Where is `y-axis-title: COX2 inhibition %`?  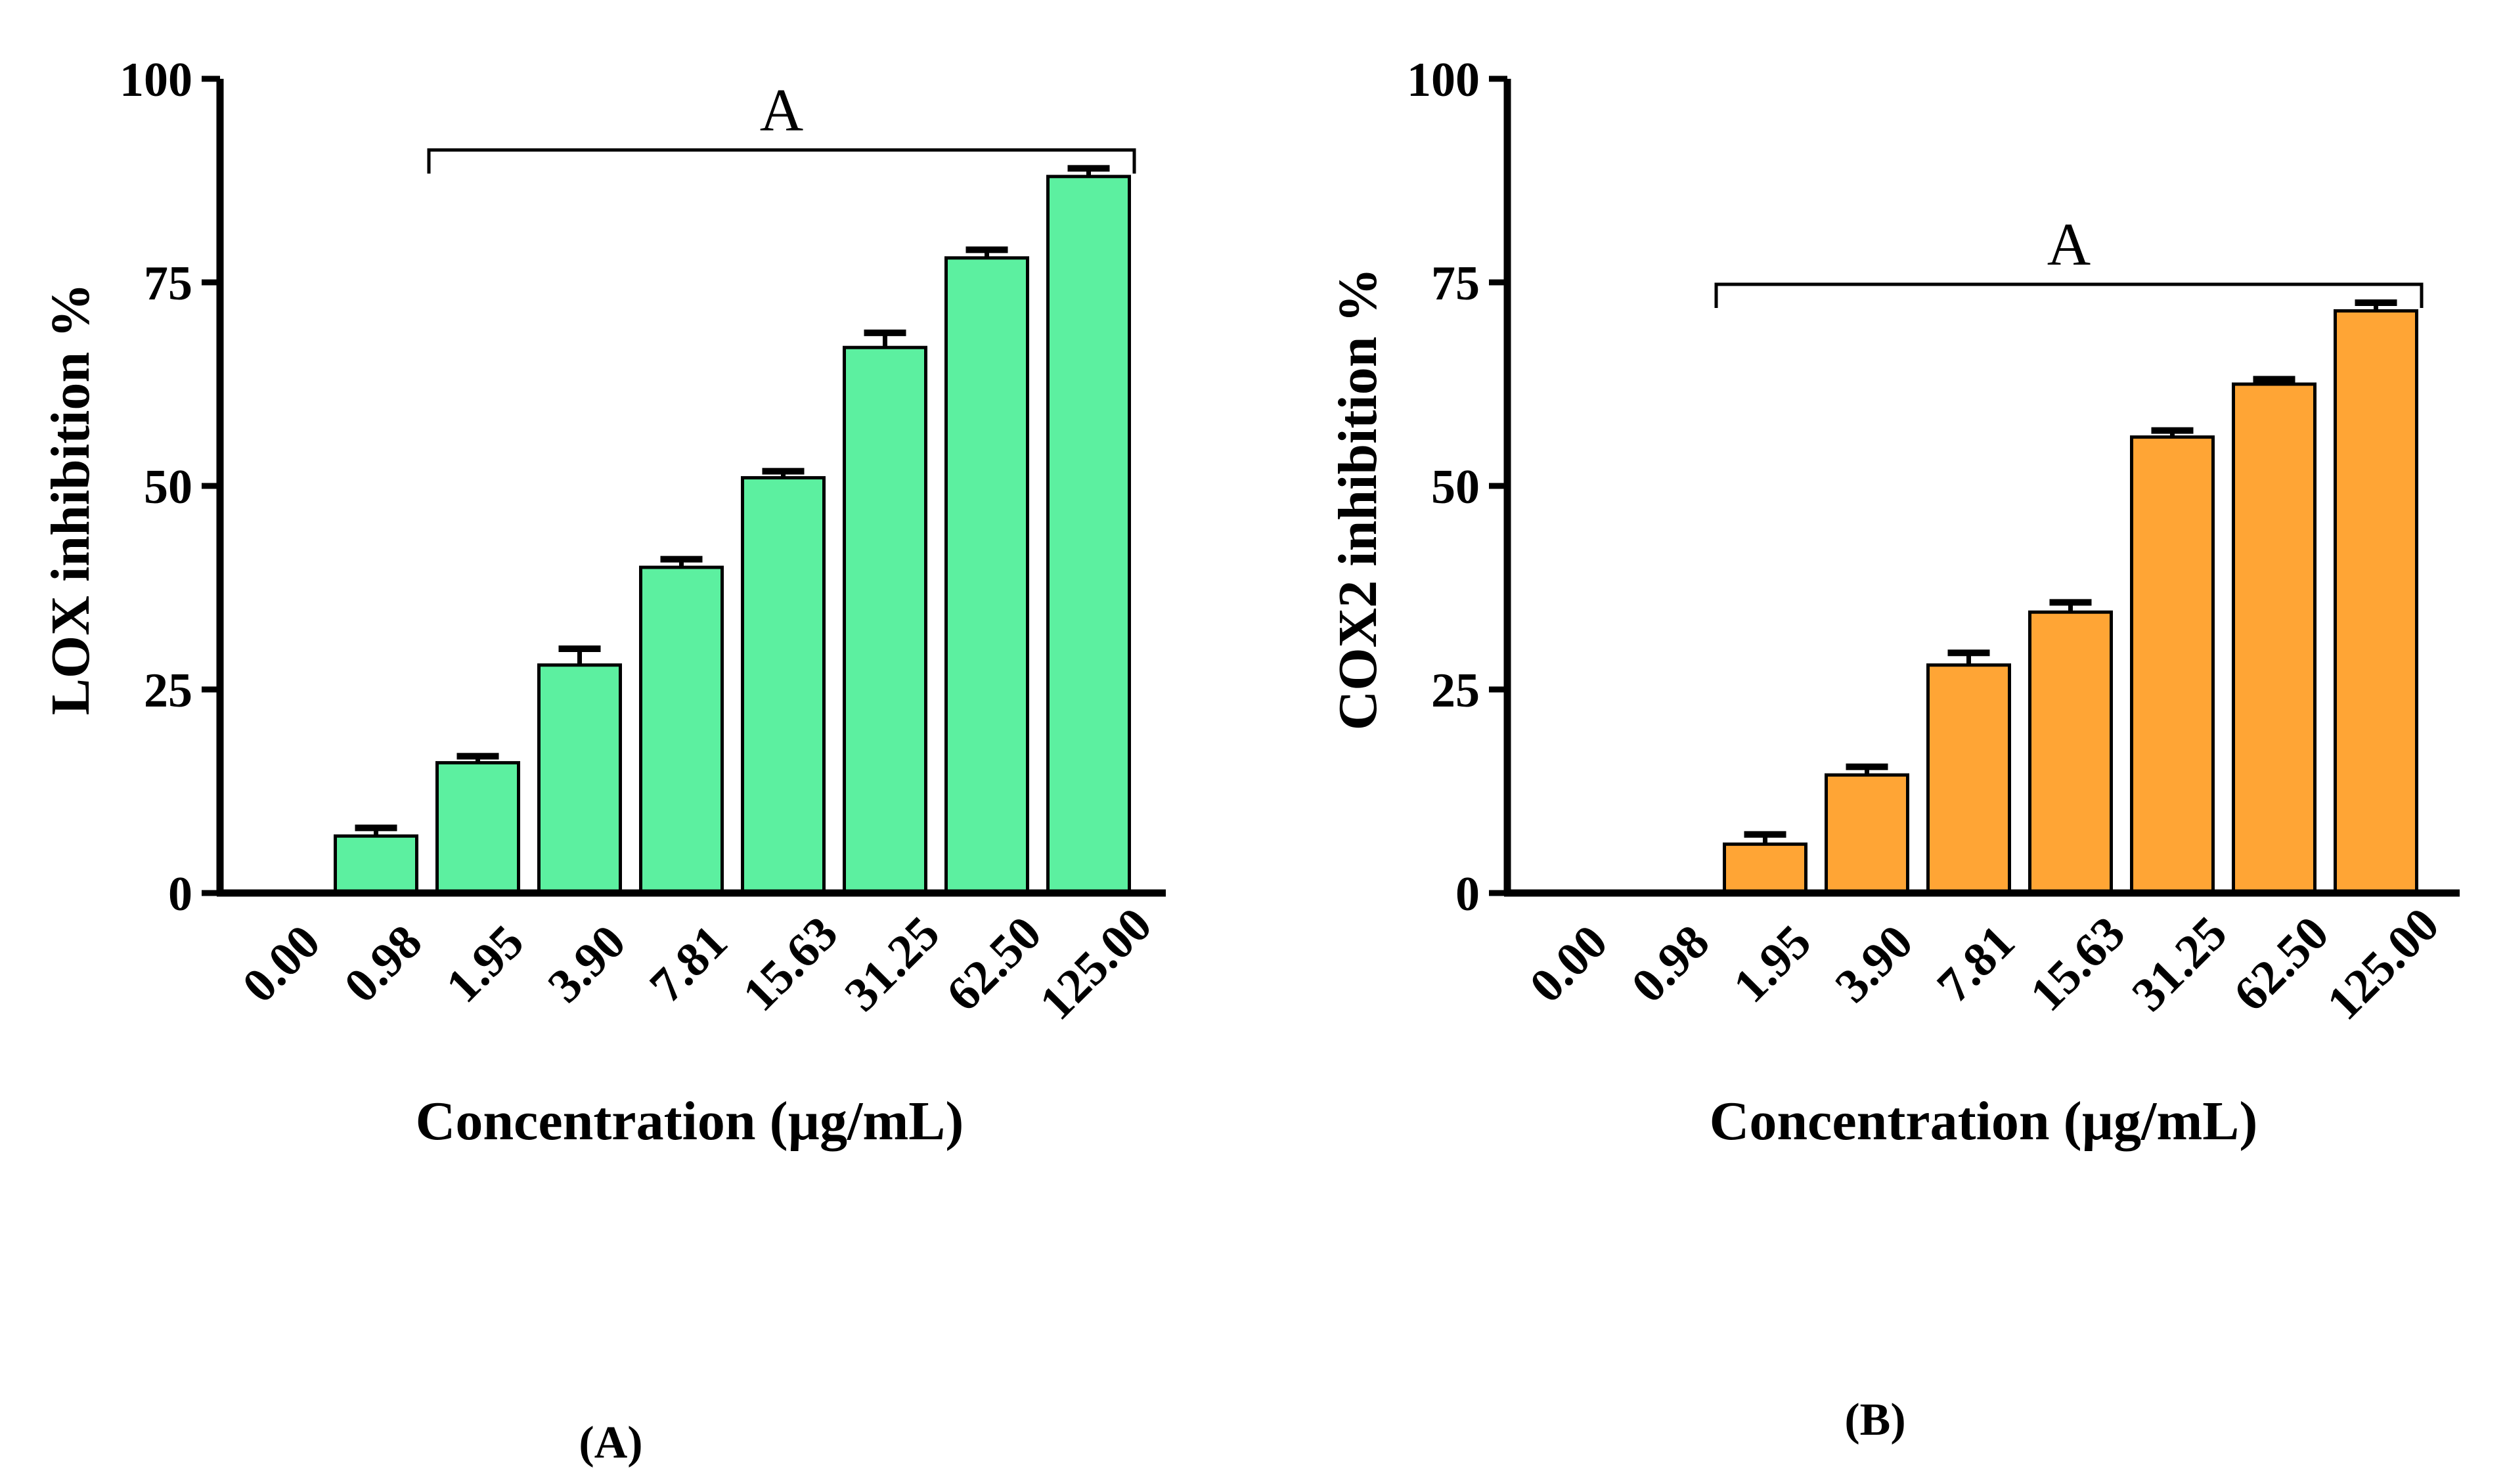
y-axis-title: COX2 inhibition % is located at coordinates (1357, 499).